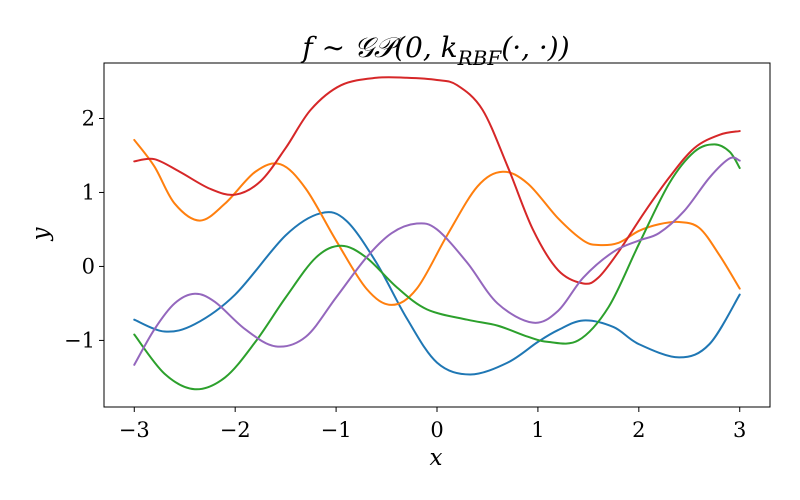 The width and height of the screenshot is (800, 500). I want to click on y-axis-label: y, so click(41, 234).